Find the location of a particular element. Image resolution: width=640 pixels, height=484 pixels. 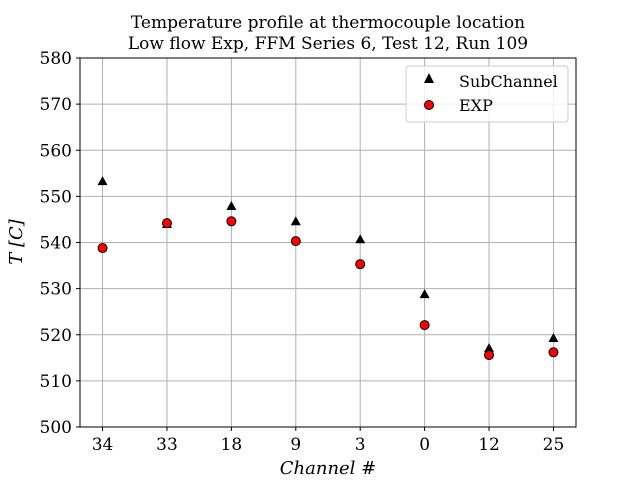

x-tick-label: 3 is located at coordinates (360, 445).